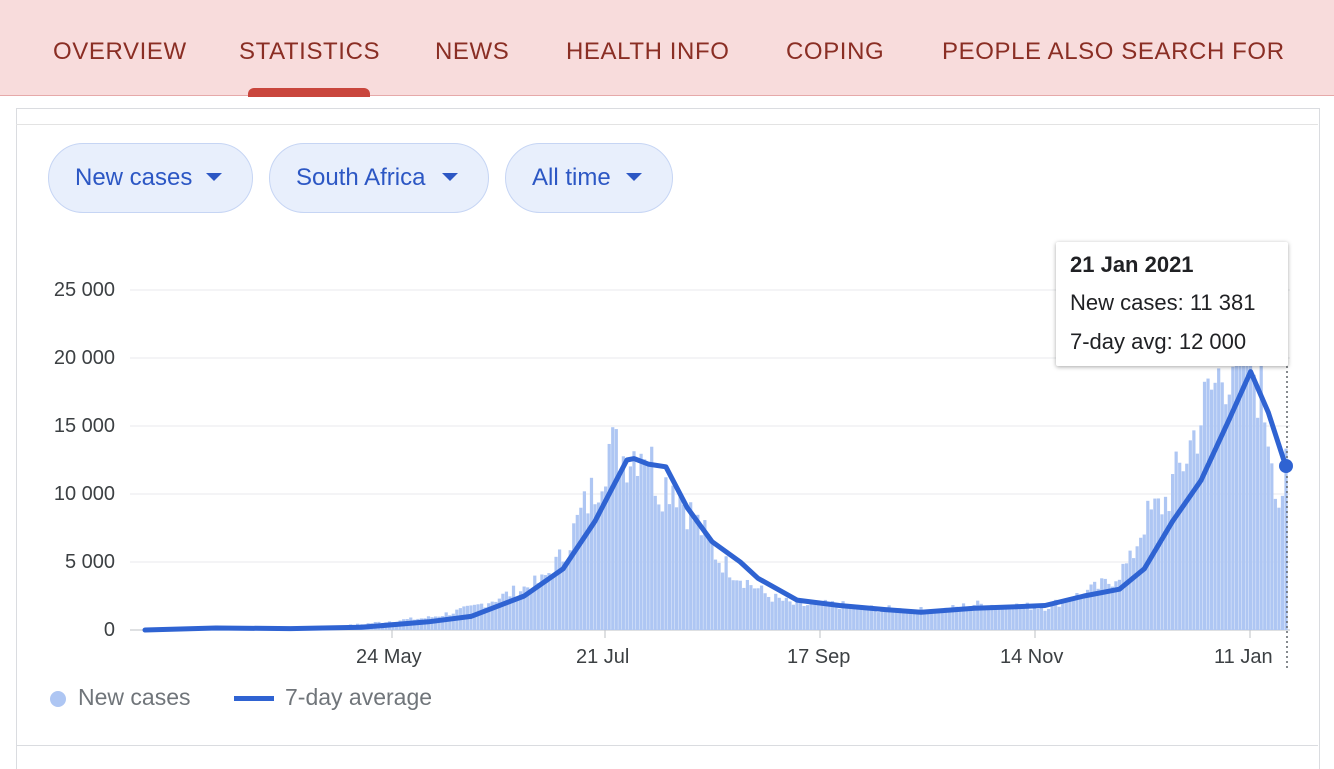 The height and width of the screenshot is (769, 1334). What do you see at coordinates (1113, 51) in the screenshot?
I see `tab-people-also-search-for: PEOPLE ALSO SEARCH FOR` at bounding box center [1113, 51].